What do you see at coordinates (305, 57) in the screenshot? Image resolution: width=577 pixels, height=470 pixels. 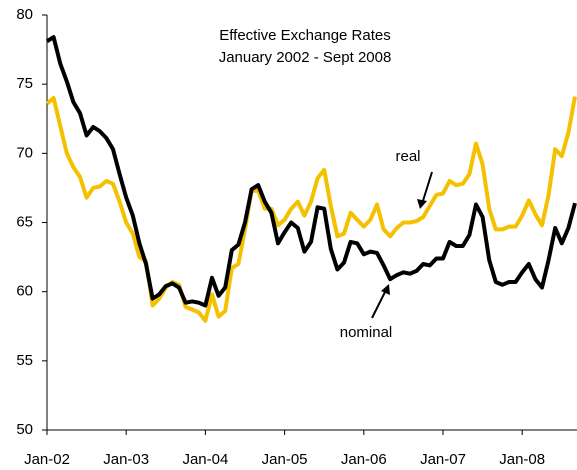 I see `chart-subtitle: January 2002 - Sept 2008` at bounding box center [305, 57].